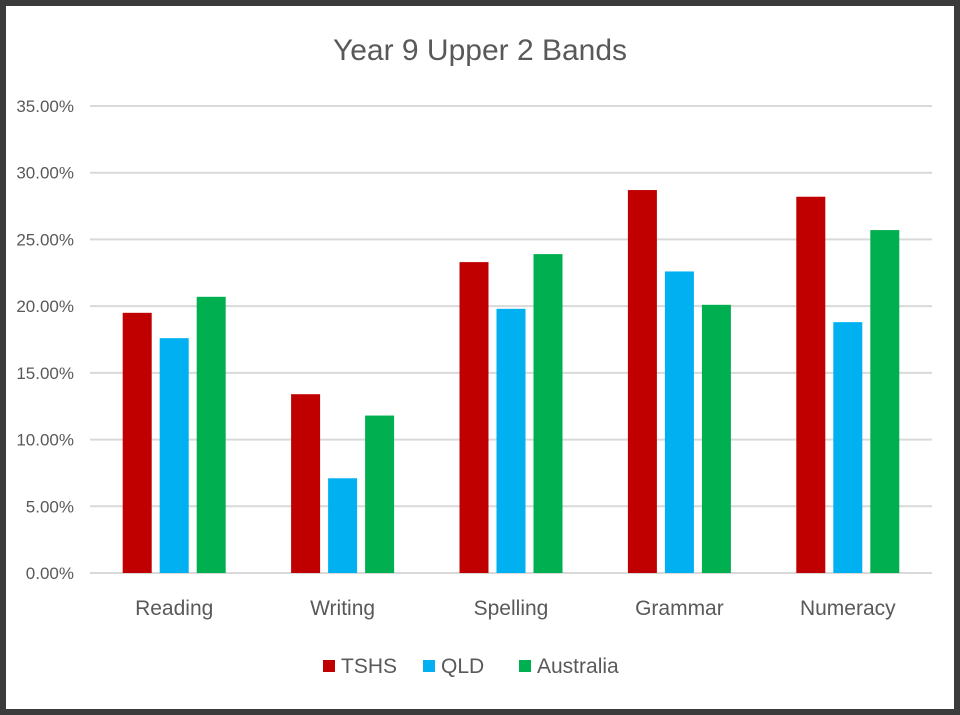 Image resolution: width=960 pixels, height=715 pixels. What do you see at coordinates (848, 447) in the screenshot?
I see `bar-qld-numeracy` at bounding box center [848, 447].